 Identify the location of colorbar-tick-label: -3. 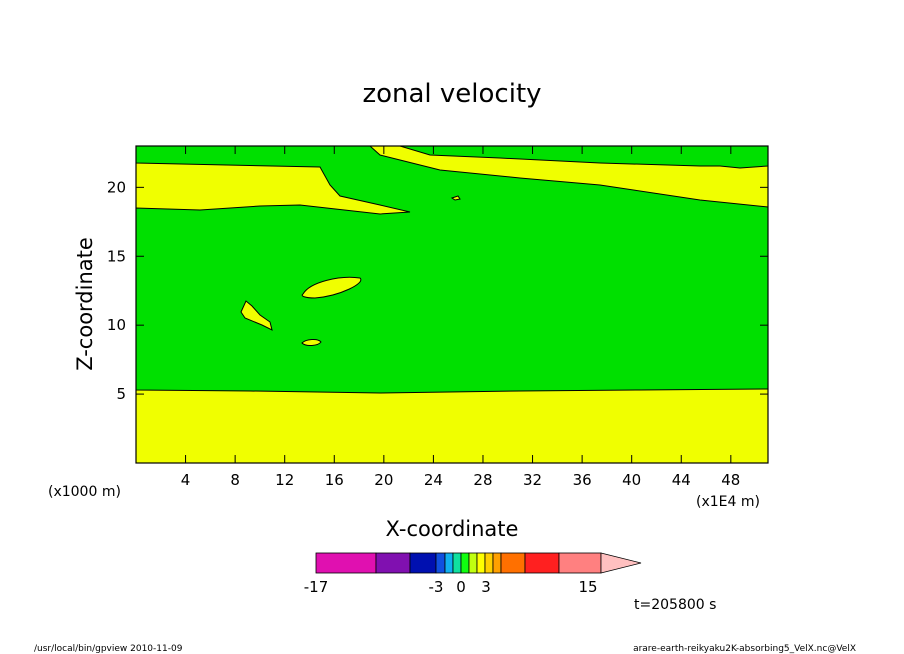
(436, 587).